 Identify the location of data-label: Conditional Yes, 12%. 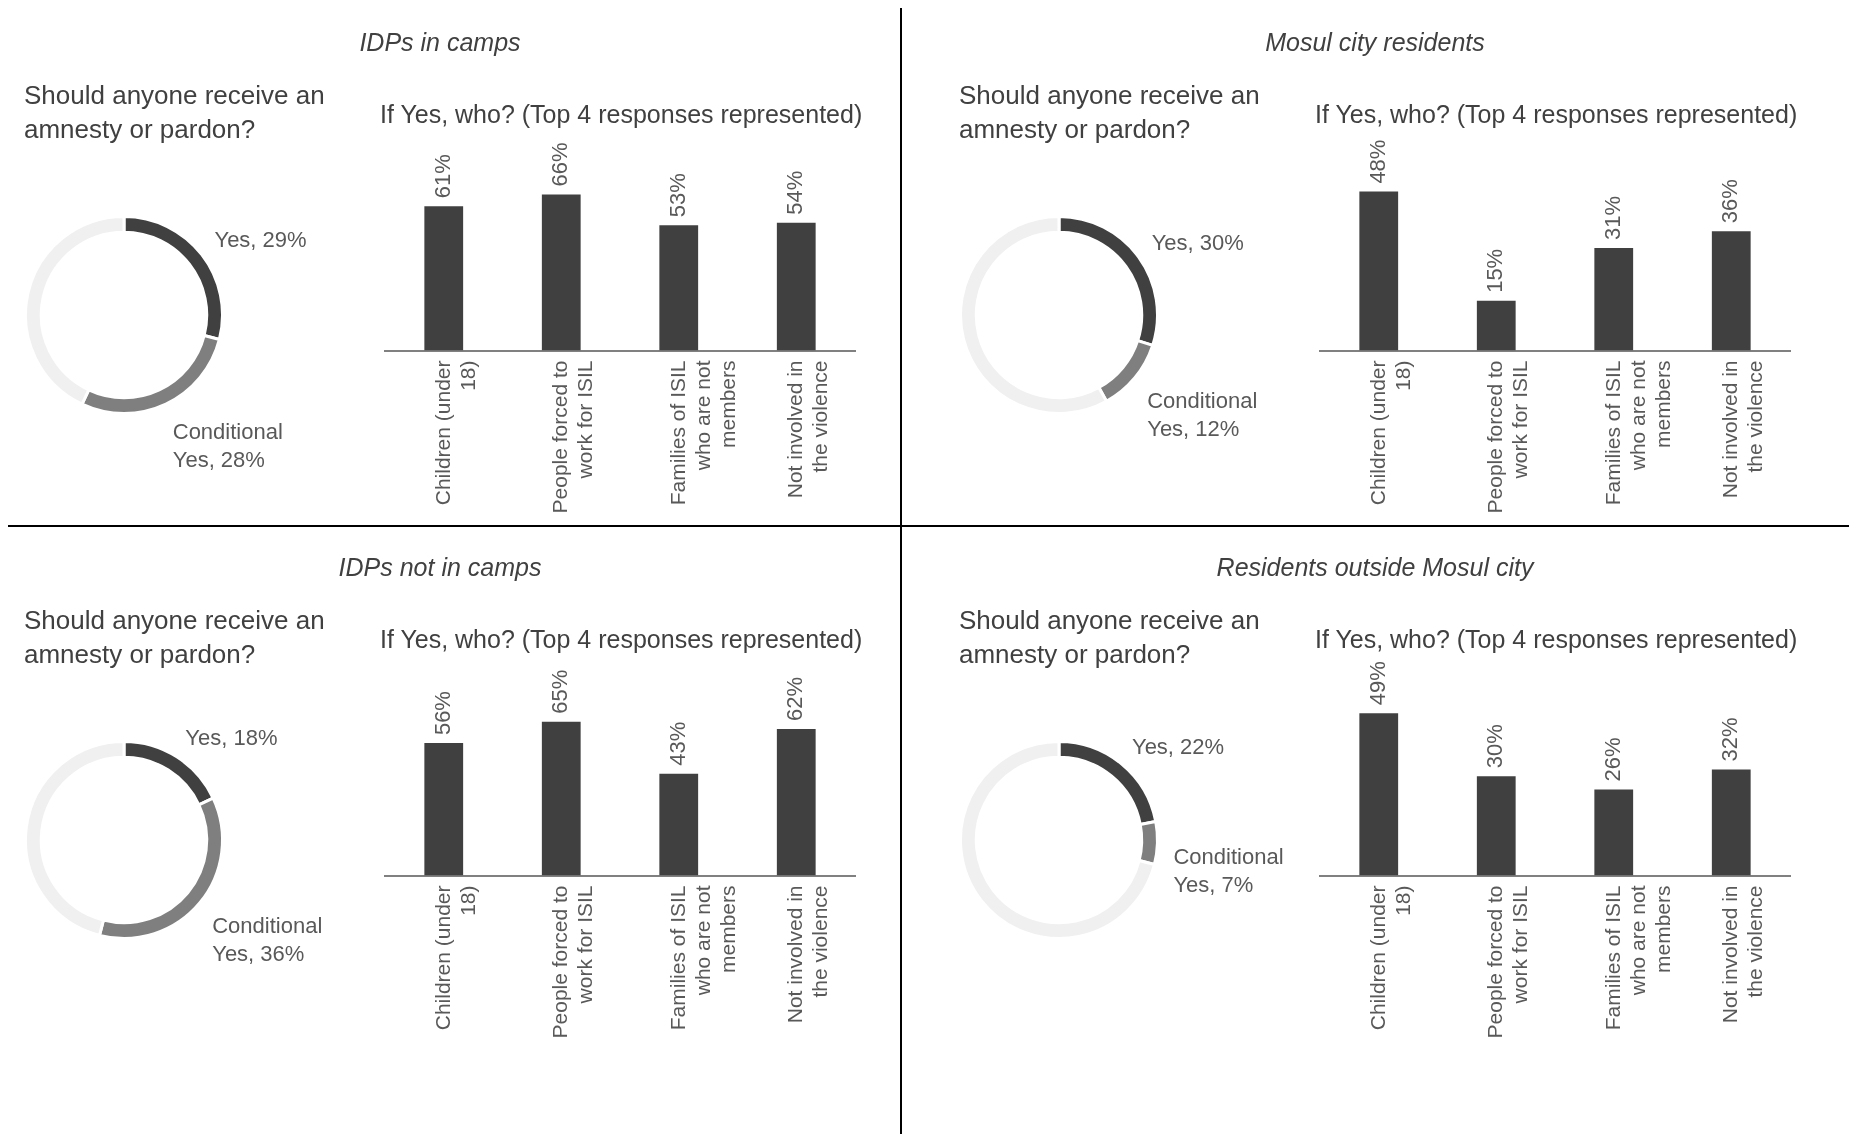
(1202, 415).